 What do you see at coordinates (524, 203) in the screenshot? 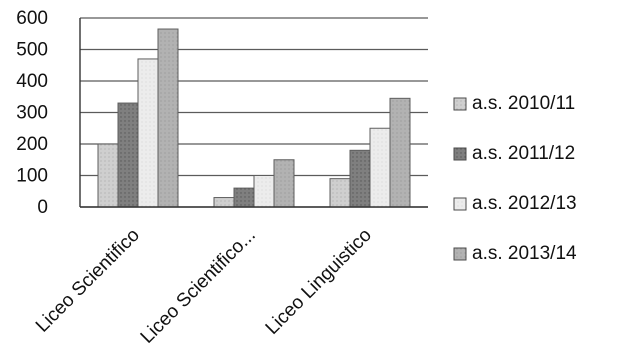
I see `legend-label: a.s. 2012/13` at bounding box center [524, 203].